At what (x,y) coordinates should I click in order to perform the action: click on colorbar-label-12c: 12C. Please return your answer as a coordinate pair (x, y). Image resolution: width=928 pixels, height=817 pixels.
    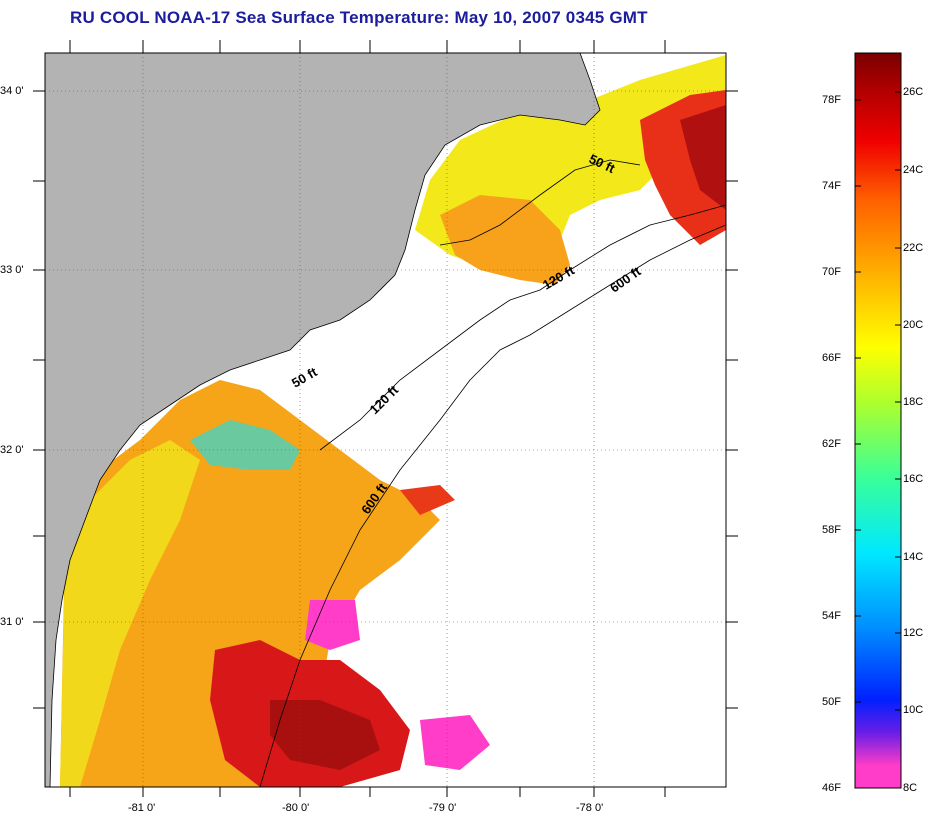
    Looking at the image, I should click on (913, 633).